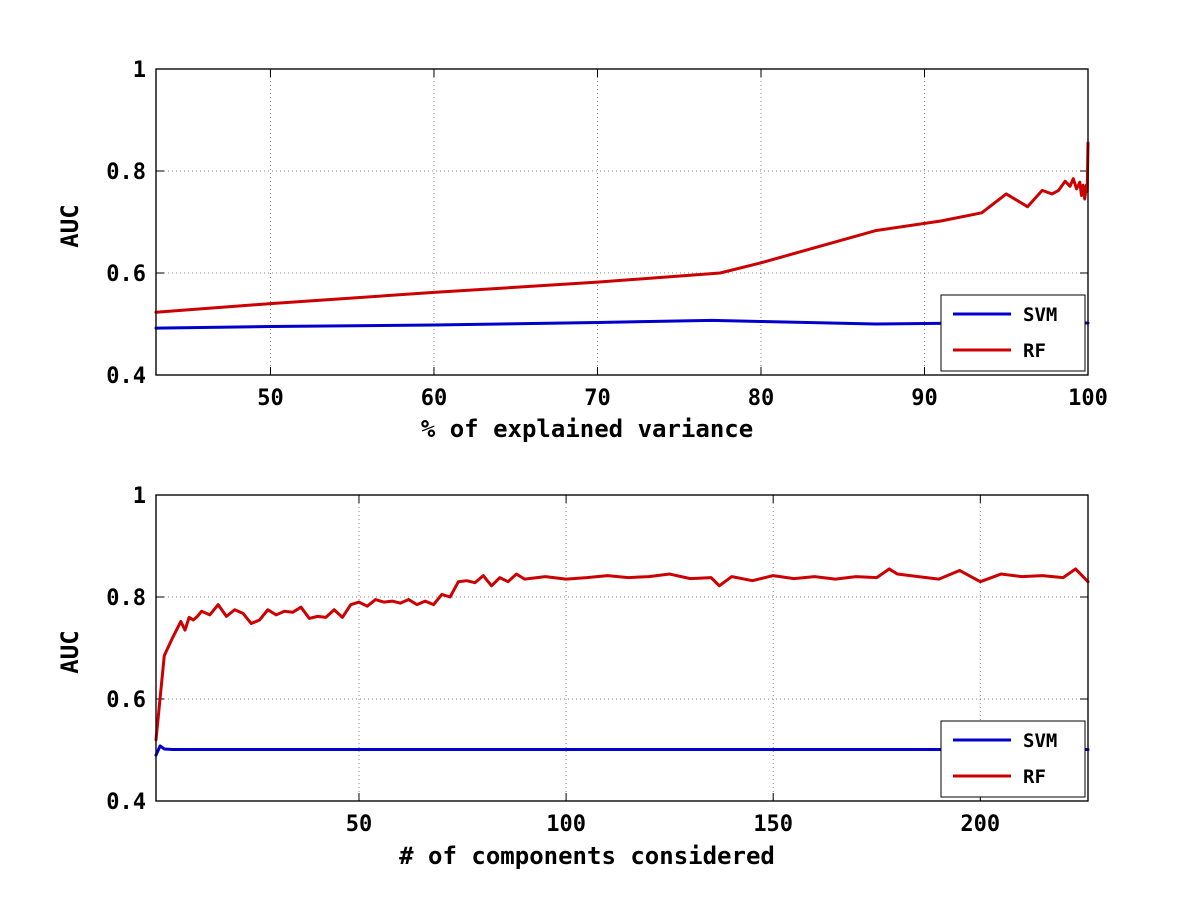 The height and width of the screenshot is (901, 1201). Describe the element at coordinates (566, 824) in the screenshot. I see `bottom-plot-x-tick-label: 100` at that location.